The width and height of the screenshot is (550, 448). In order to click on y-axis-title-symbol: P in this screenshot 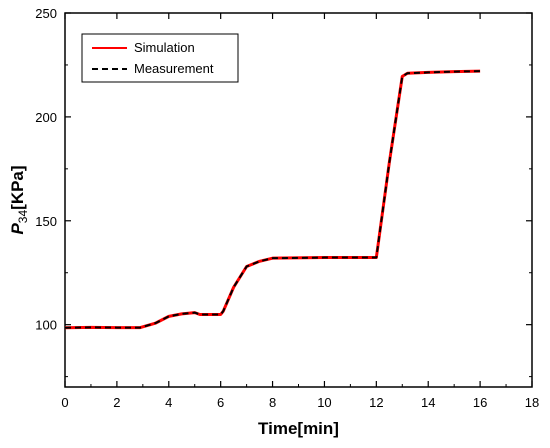, I will do `click(17, 229)`.